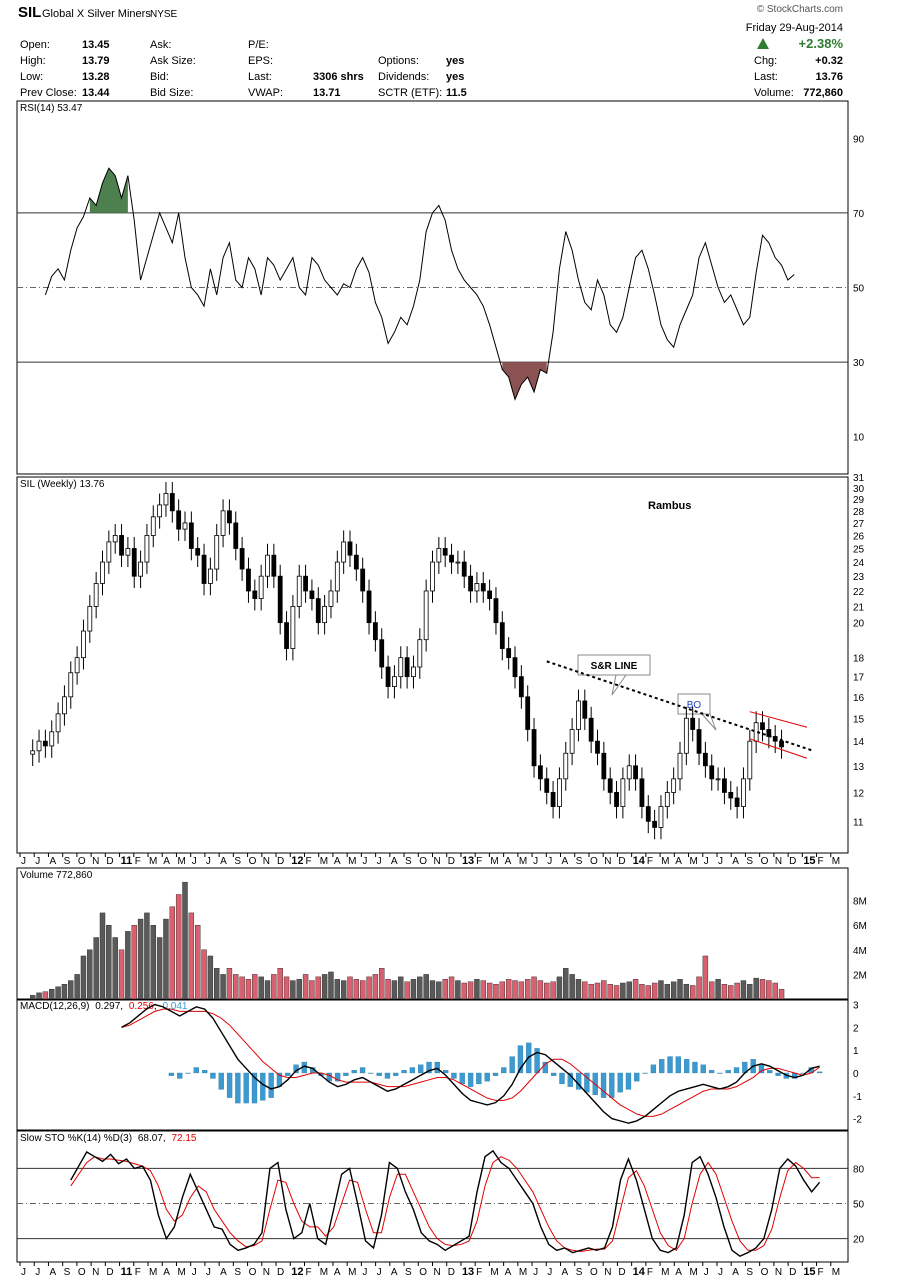  I want to click on quote-field-value: 13.45, so click(96, 45).